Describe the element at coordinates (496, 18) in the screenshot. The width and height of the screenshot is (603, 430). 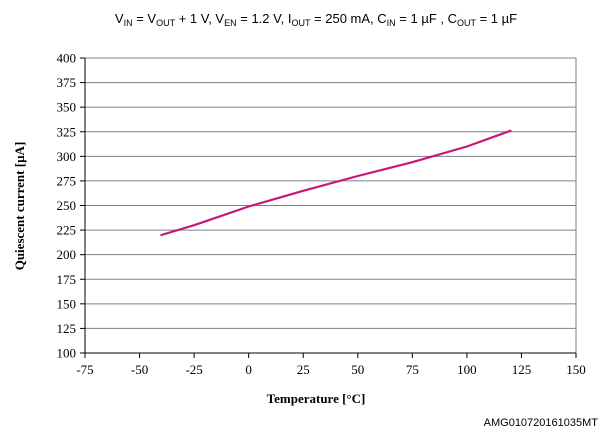
I see `title-text: = 1 µF` at that location.